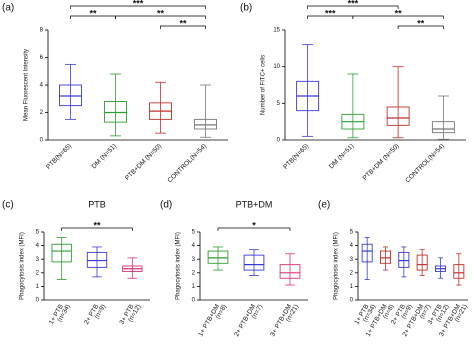 This screenshot has width=474, height=363. What do you see at coordinates (254, 225) in the screenshot?
I see `significance-label: *` at bounding box center [254, 225].